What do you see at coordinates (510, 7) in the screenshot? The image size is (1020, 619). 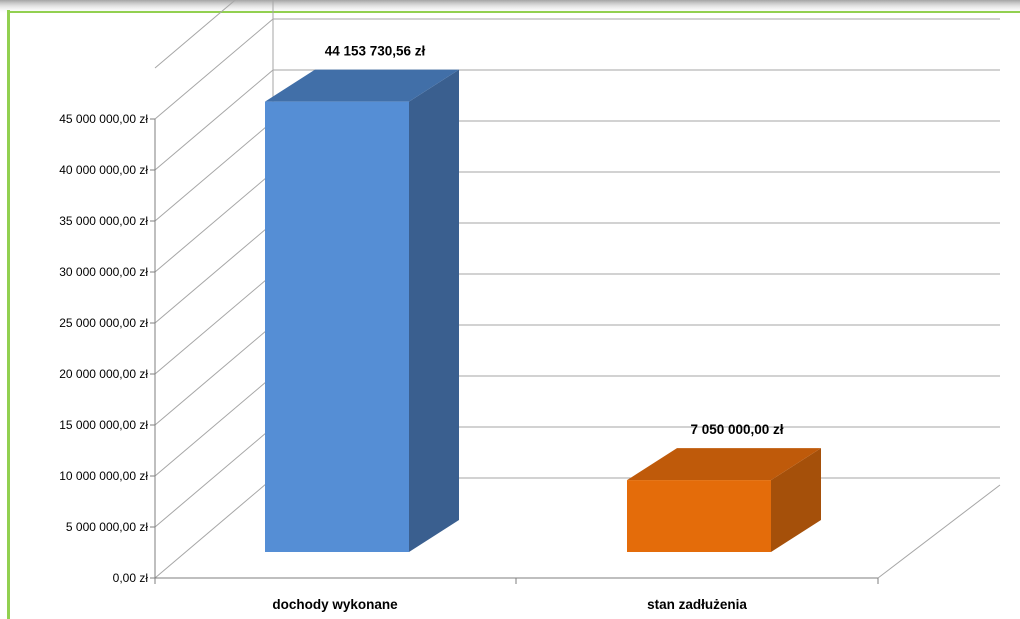 I see `frame-top-shadow` at bounding box center [510, 7].